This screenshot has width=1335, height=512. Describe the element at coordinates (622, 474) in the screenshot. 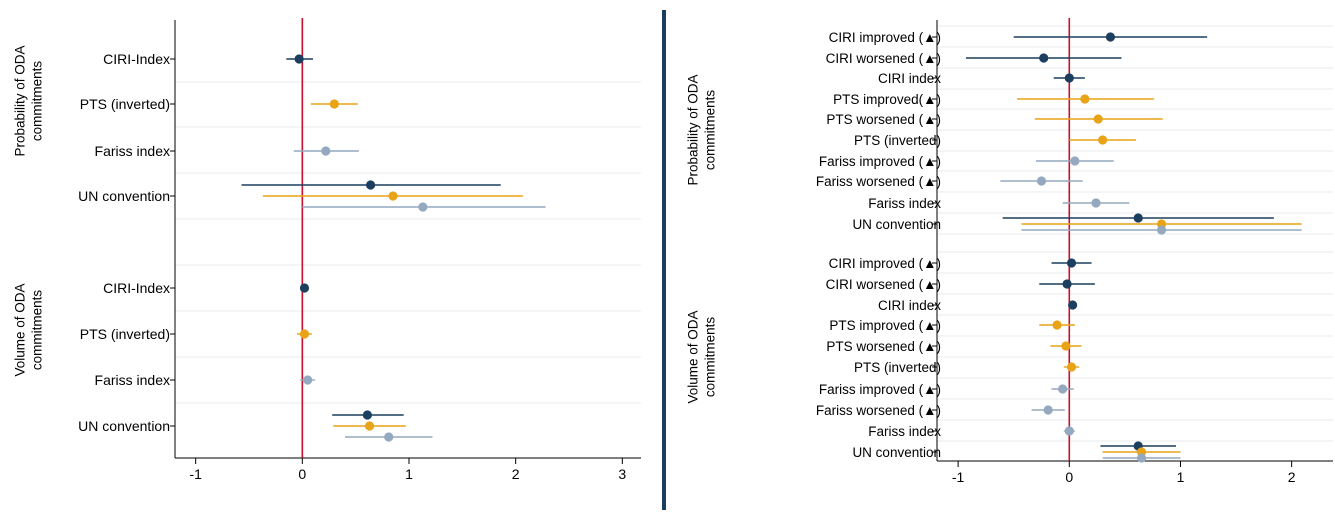

I see `x-tick-label: 3` at that location.